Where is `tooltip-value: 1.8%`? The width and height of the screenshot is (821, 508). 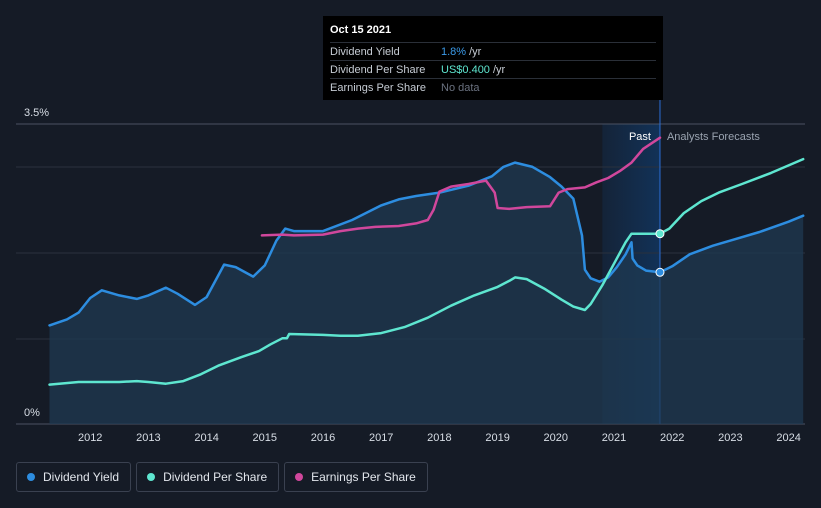 tooltip-value: 1.8% is located at coordinates (454, 51).